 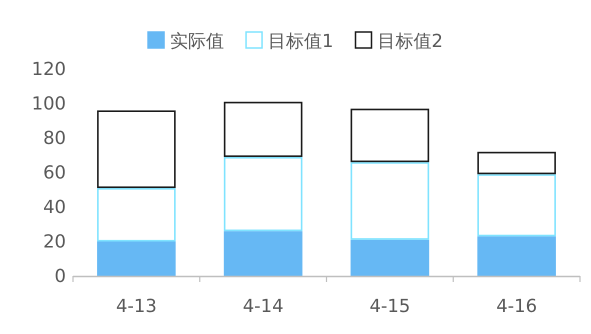 What do you see at coordinates (389, 306) in the screenshot?
I see `x-tick-label: 4-15` at bounding box center [389, 306].